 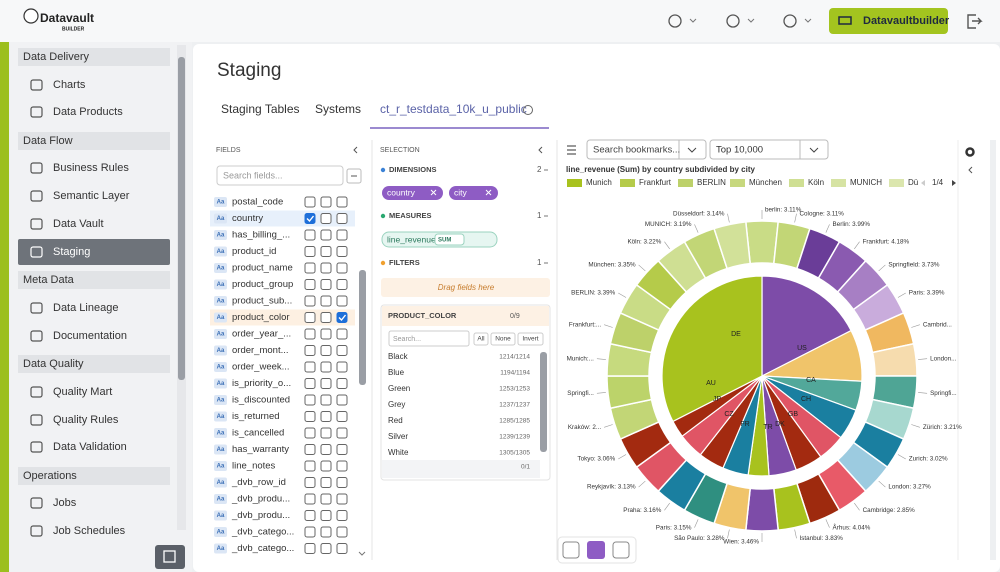 I want to click on filter-value: Black, so click(x=398, y=356).